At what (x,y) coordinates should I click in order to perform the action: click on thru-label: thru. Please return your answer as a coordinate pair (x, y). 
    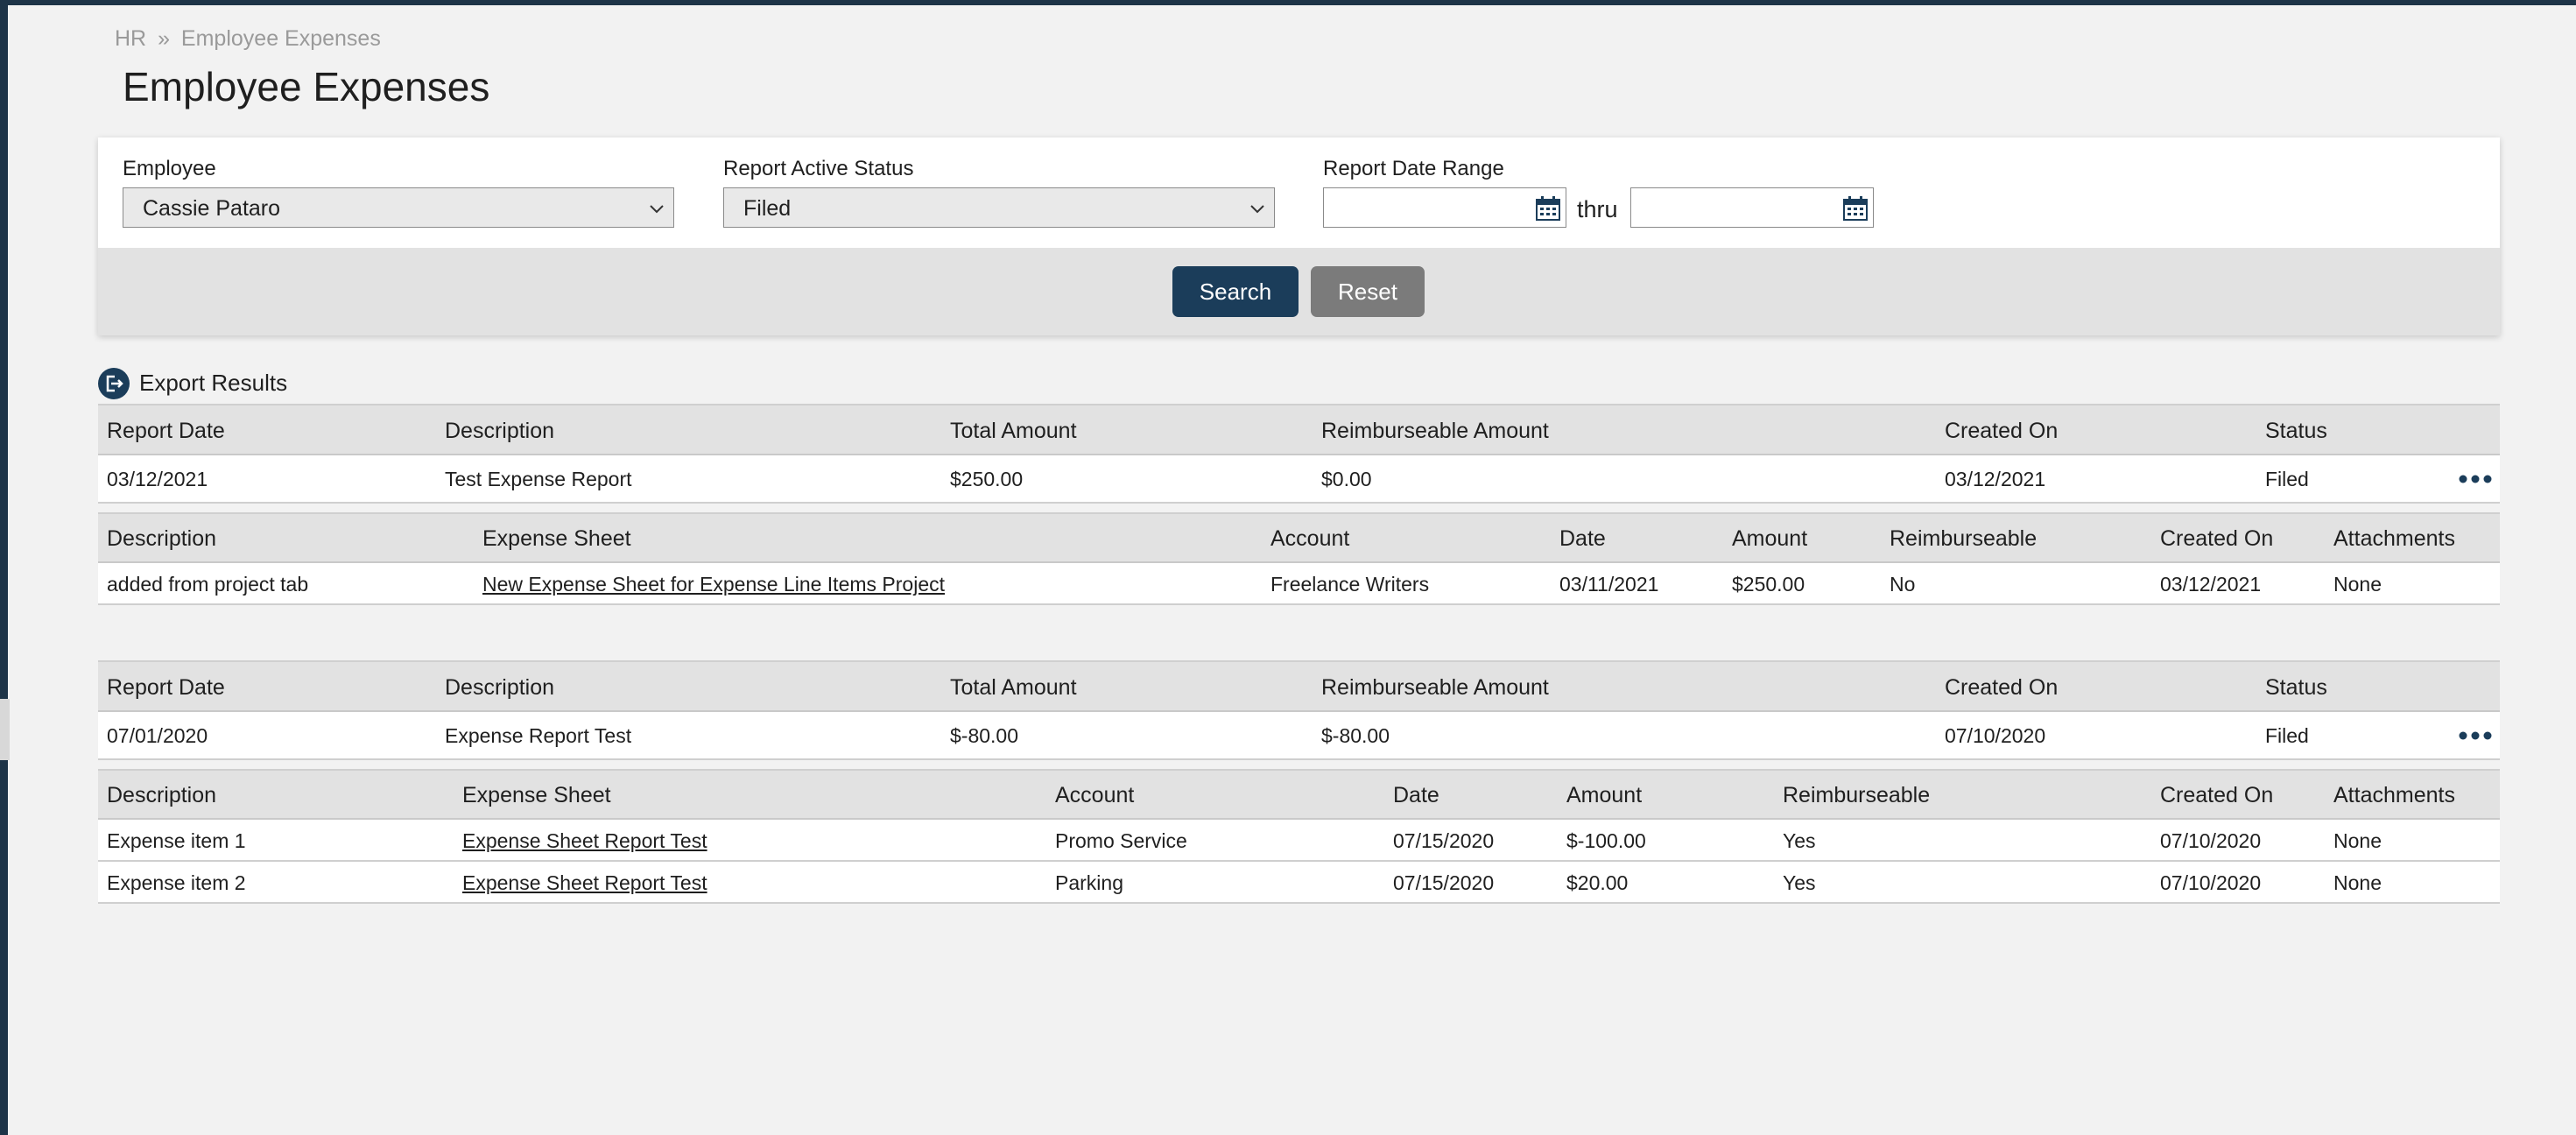
    Looking at the image, I should click on (1597, 209).